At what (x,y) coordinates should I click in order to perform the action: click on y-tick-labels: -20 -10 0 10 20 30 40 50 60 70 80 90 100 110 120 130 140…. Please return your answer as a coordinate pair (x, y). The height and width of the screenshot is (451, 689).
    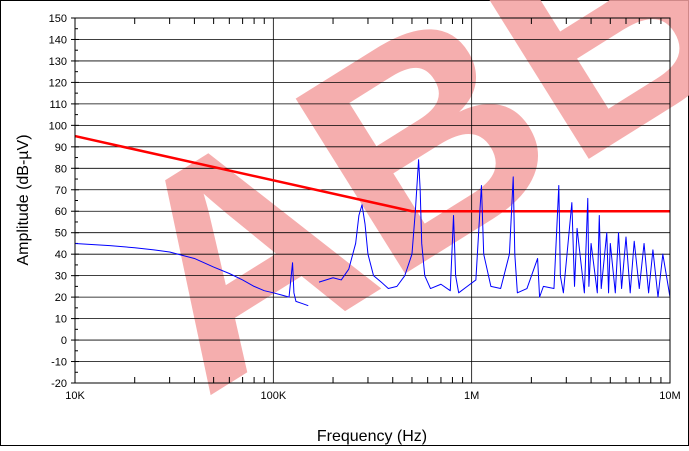
    Looking at the image, I should click on (58, 201).